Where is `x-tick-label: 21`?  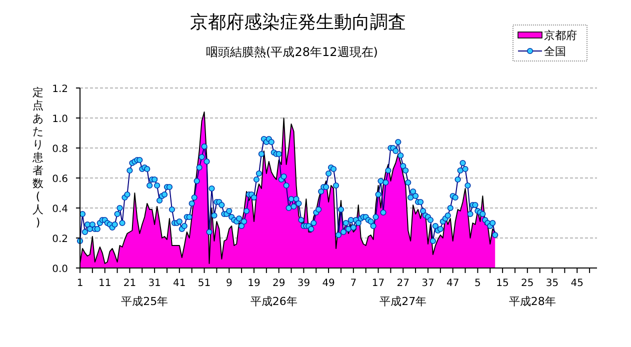 x-tick-label: 21 is located at coordinates (129, 283).